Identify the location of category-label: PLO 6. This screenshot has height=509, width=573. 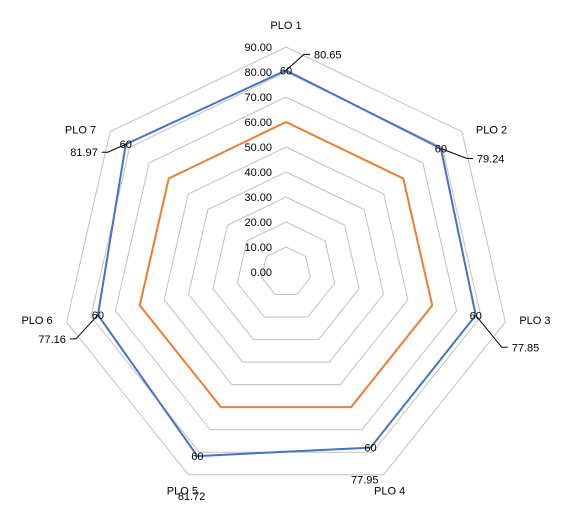
(36, 321).